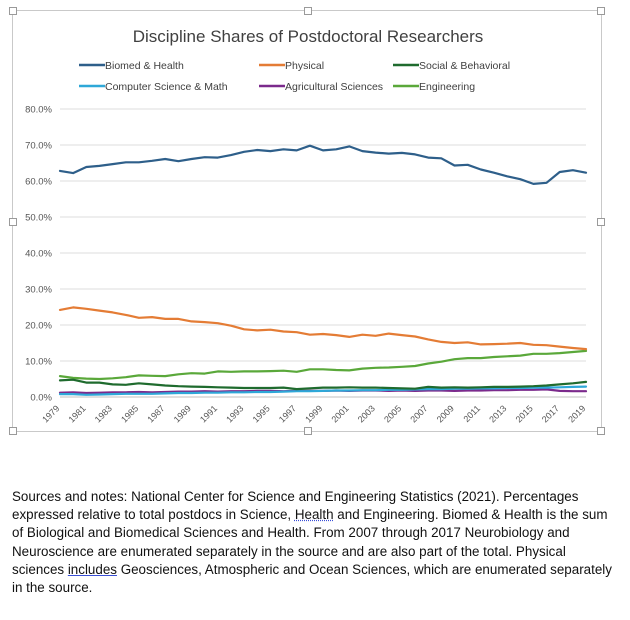 The image size is (630, 620). I want to click on x-tick-label: 1981, so click(76, 413).